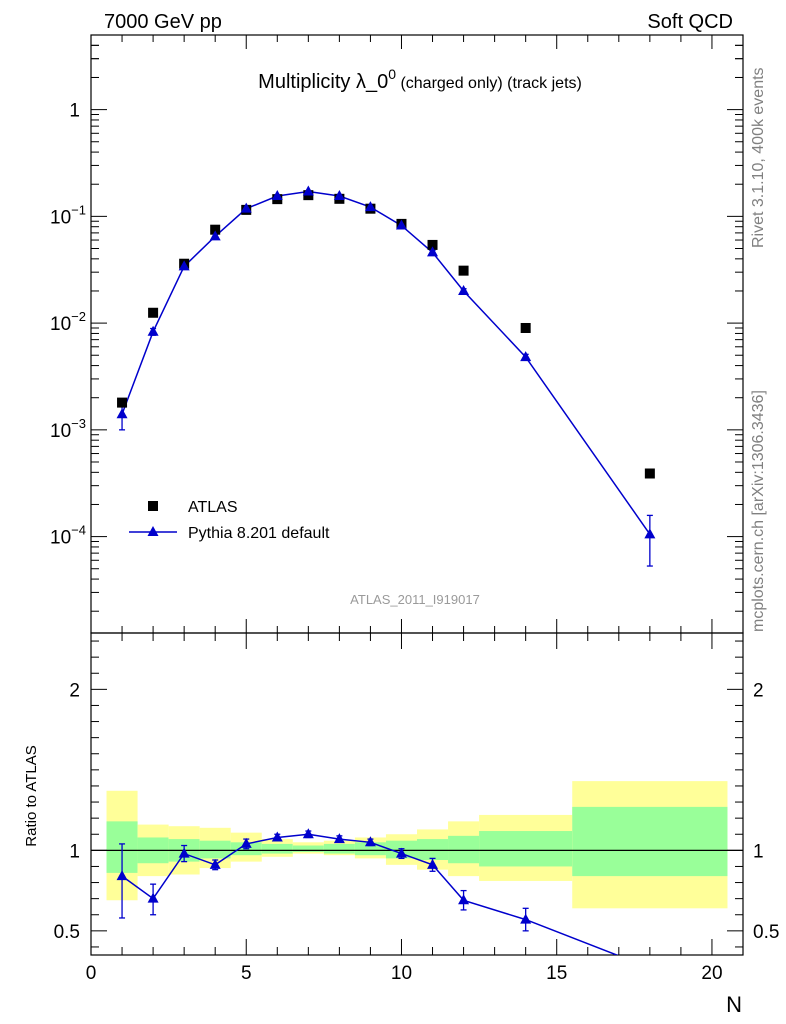 This screenshot has height=1024, width=786. Describe the element at coordinates (711, 973) in the screenshot. I see `x-tick-label: 20` at that location.